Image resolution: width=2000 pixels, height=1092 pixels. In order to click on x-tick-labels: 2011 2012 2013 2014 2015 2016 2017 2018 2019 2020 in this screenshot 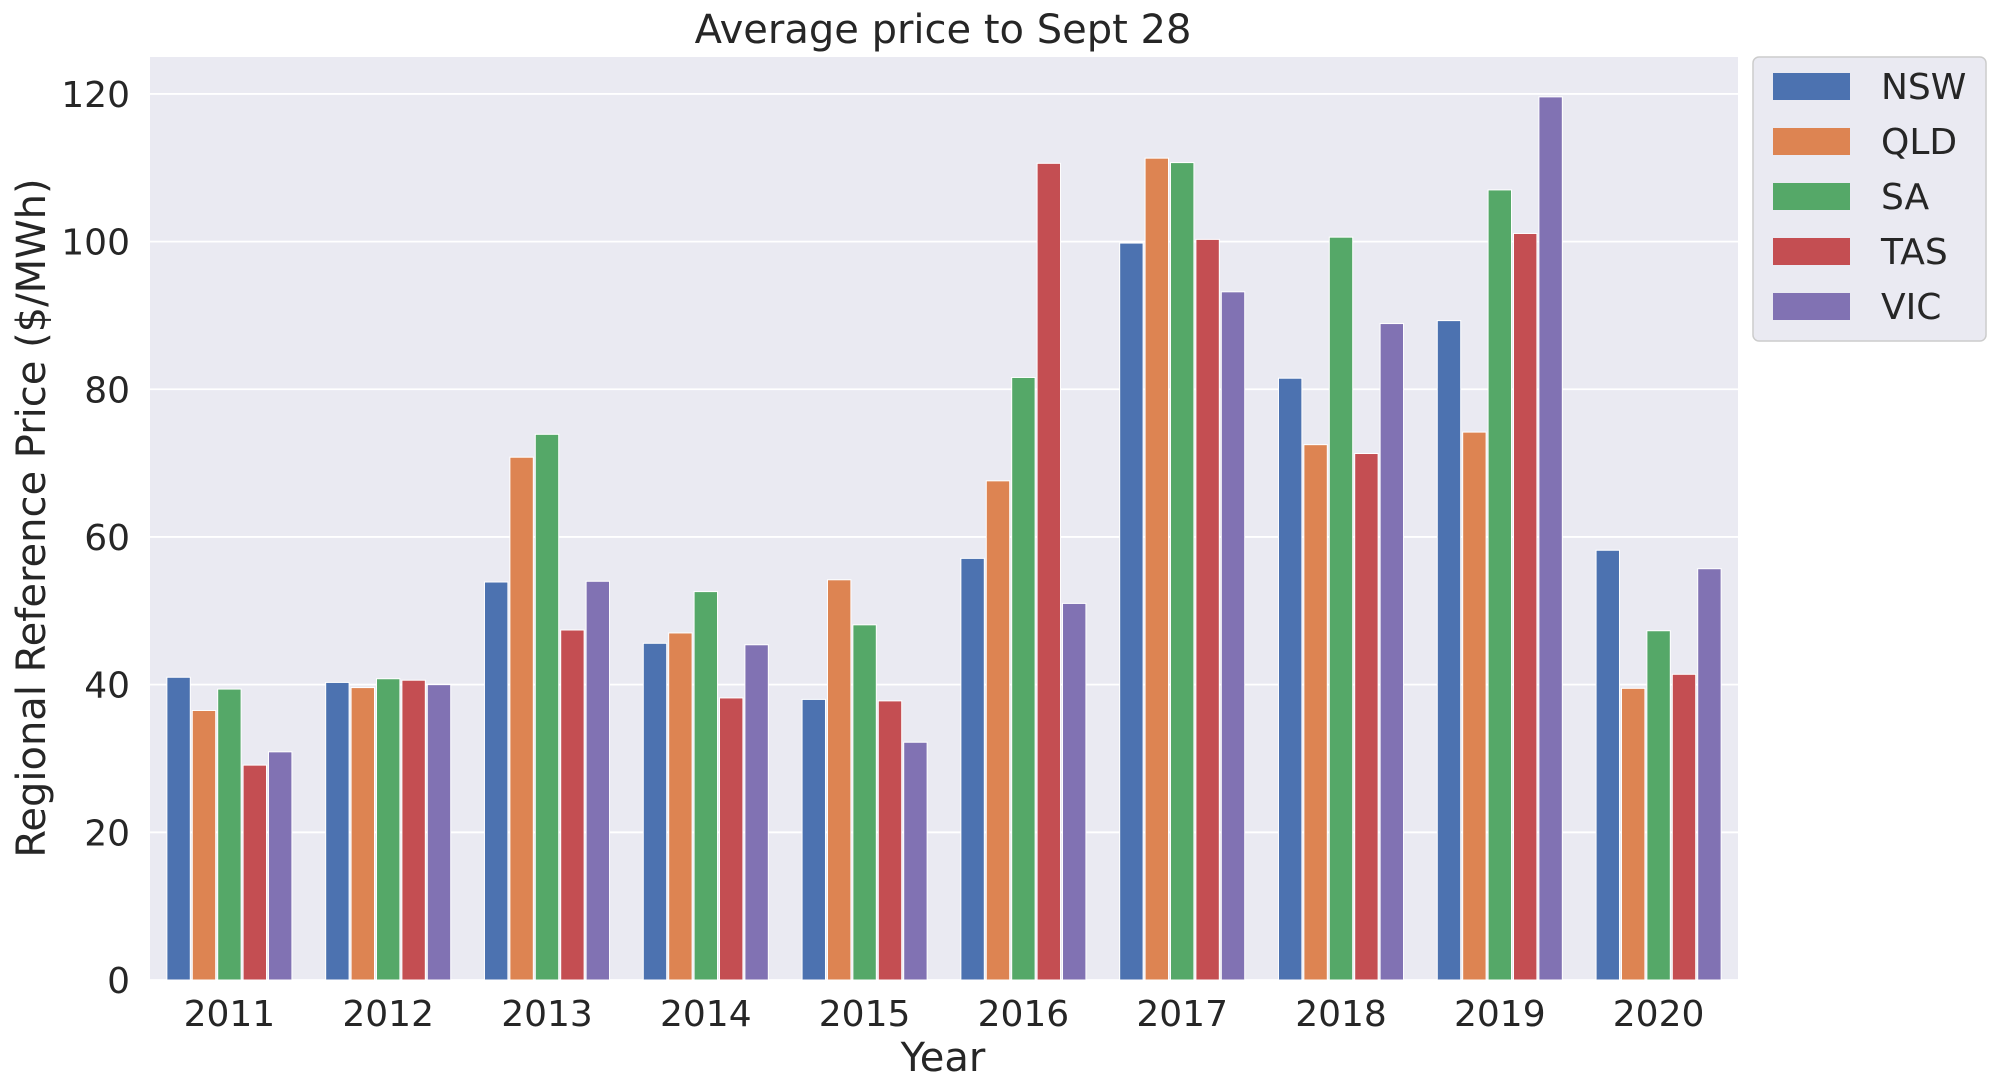, I will do `click(944, 1014)`.